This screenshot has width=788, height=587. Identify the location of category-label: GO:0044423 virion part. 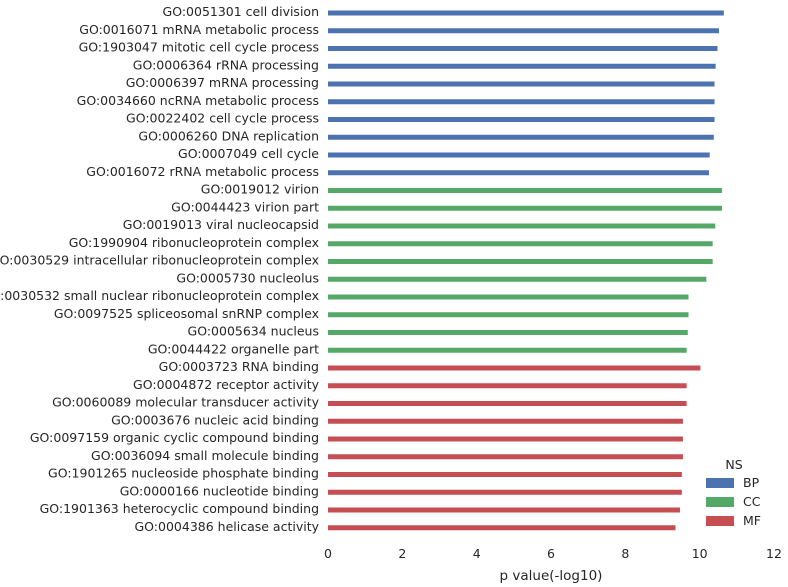
(245, 206).